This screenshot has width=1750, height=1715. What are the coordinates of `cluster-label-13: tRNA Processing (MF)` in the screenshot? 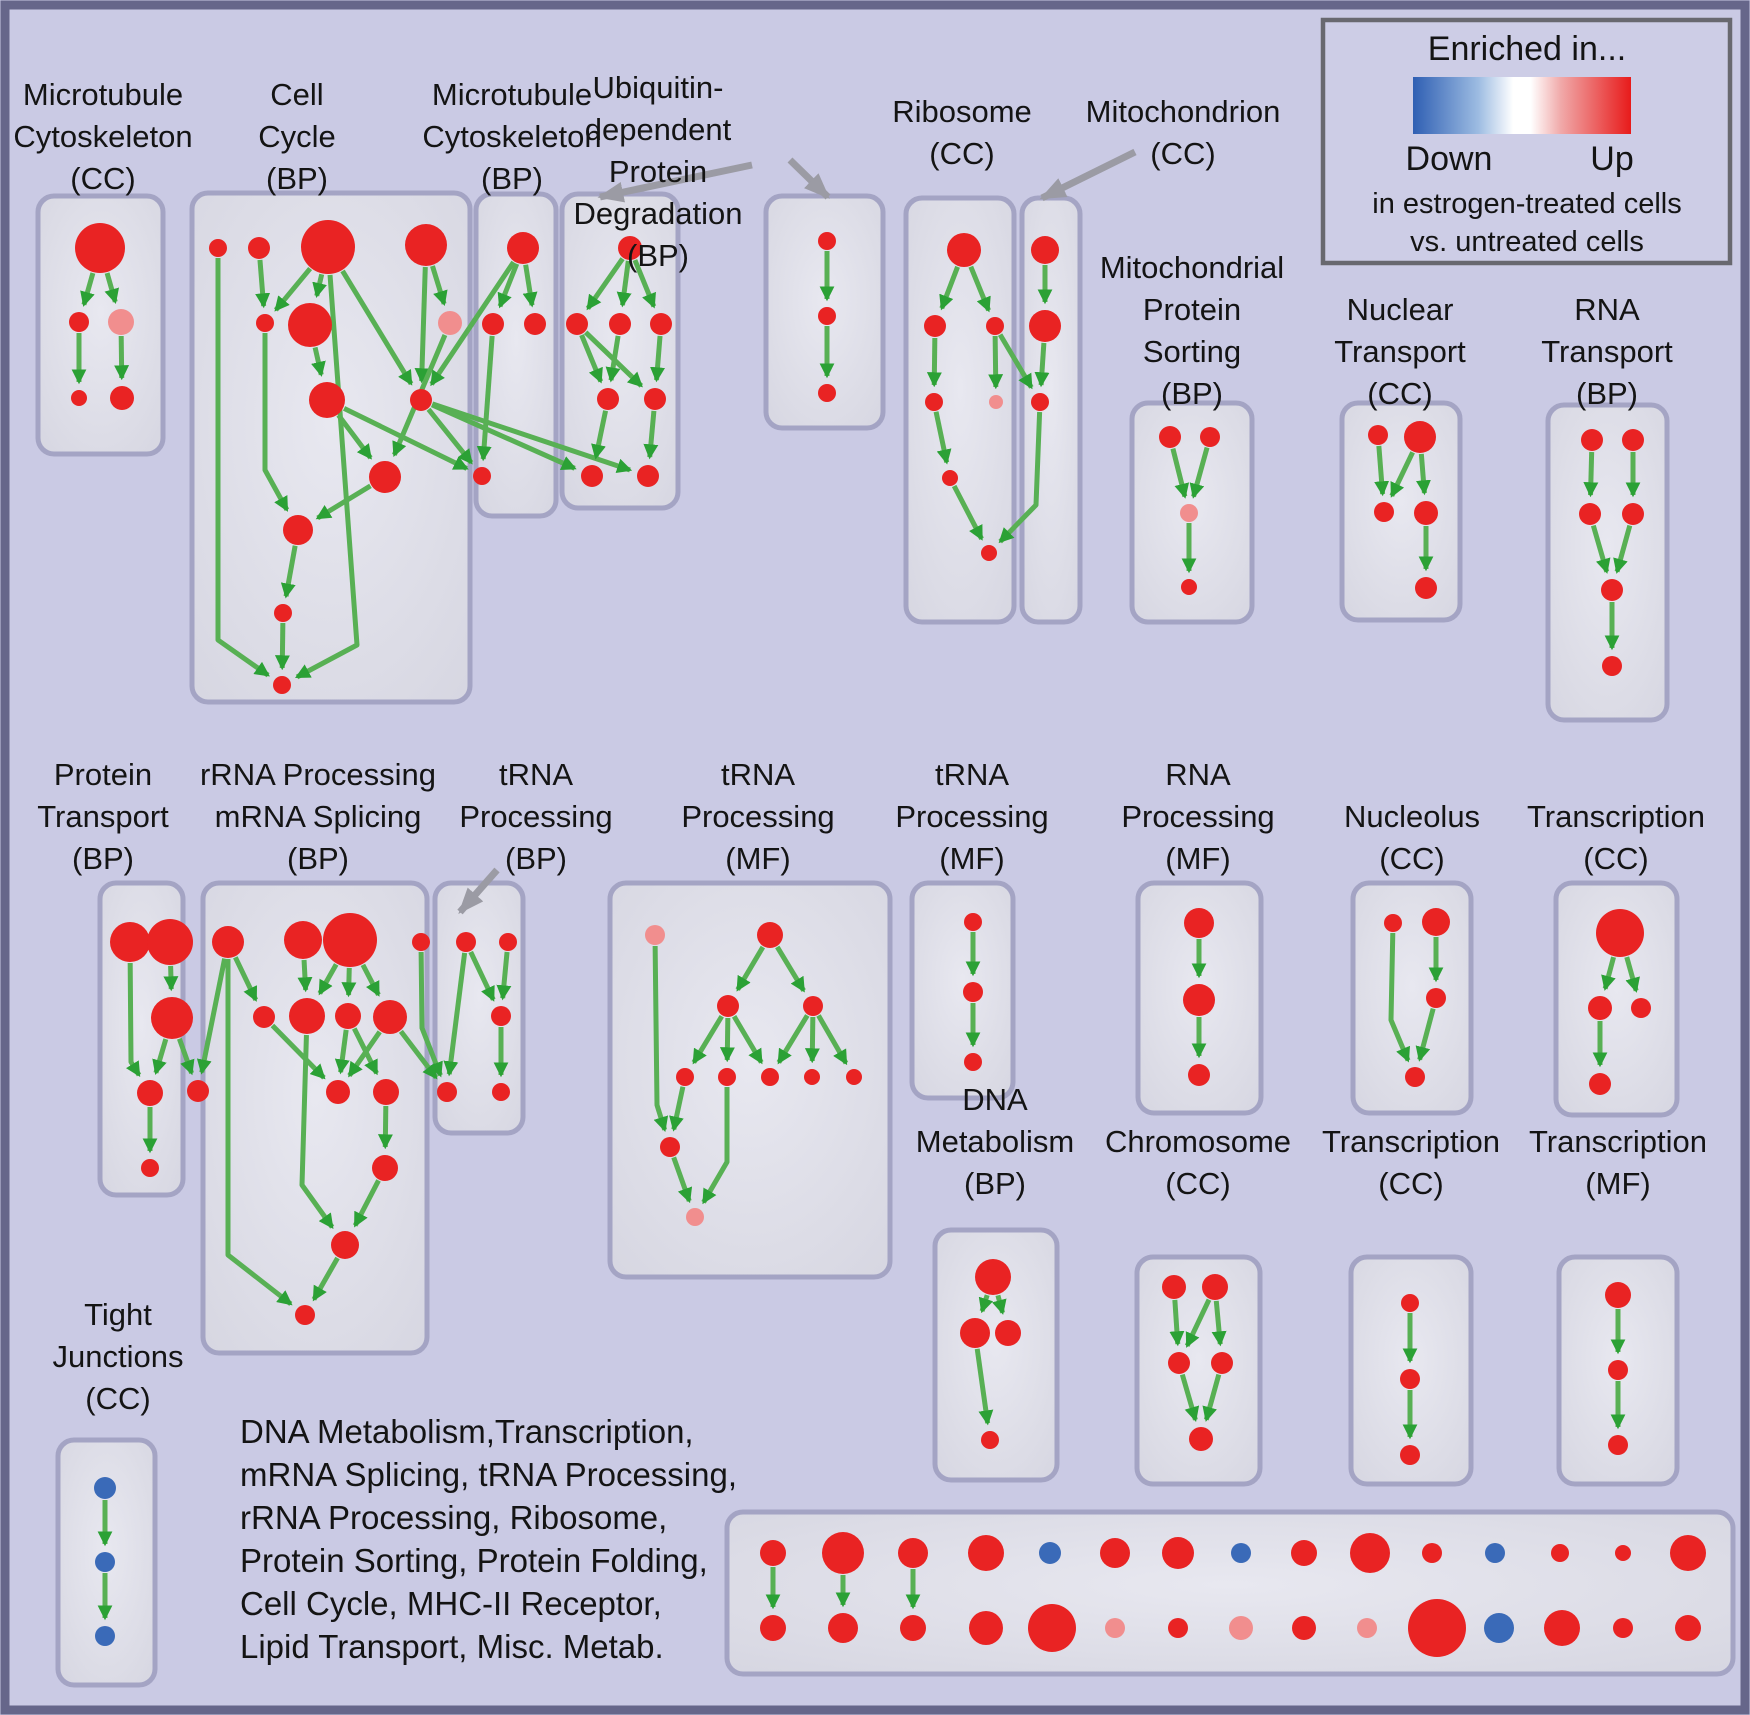 It's located at (972, 816).